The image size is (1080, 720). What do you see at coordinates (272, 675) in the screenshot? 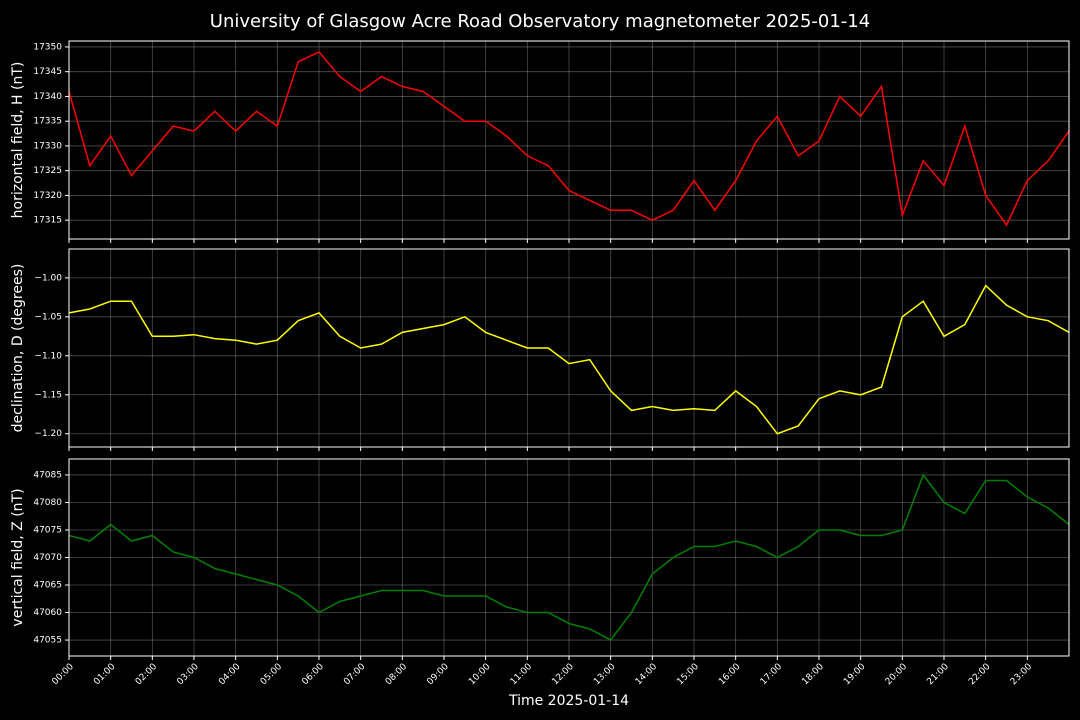
I see `x-tick-label: 05:00` at bounding box center [272, 675].